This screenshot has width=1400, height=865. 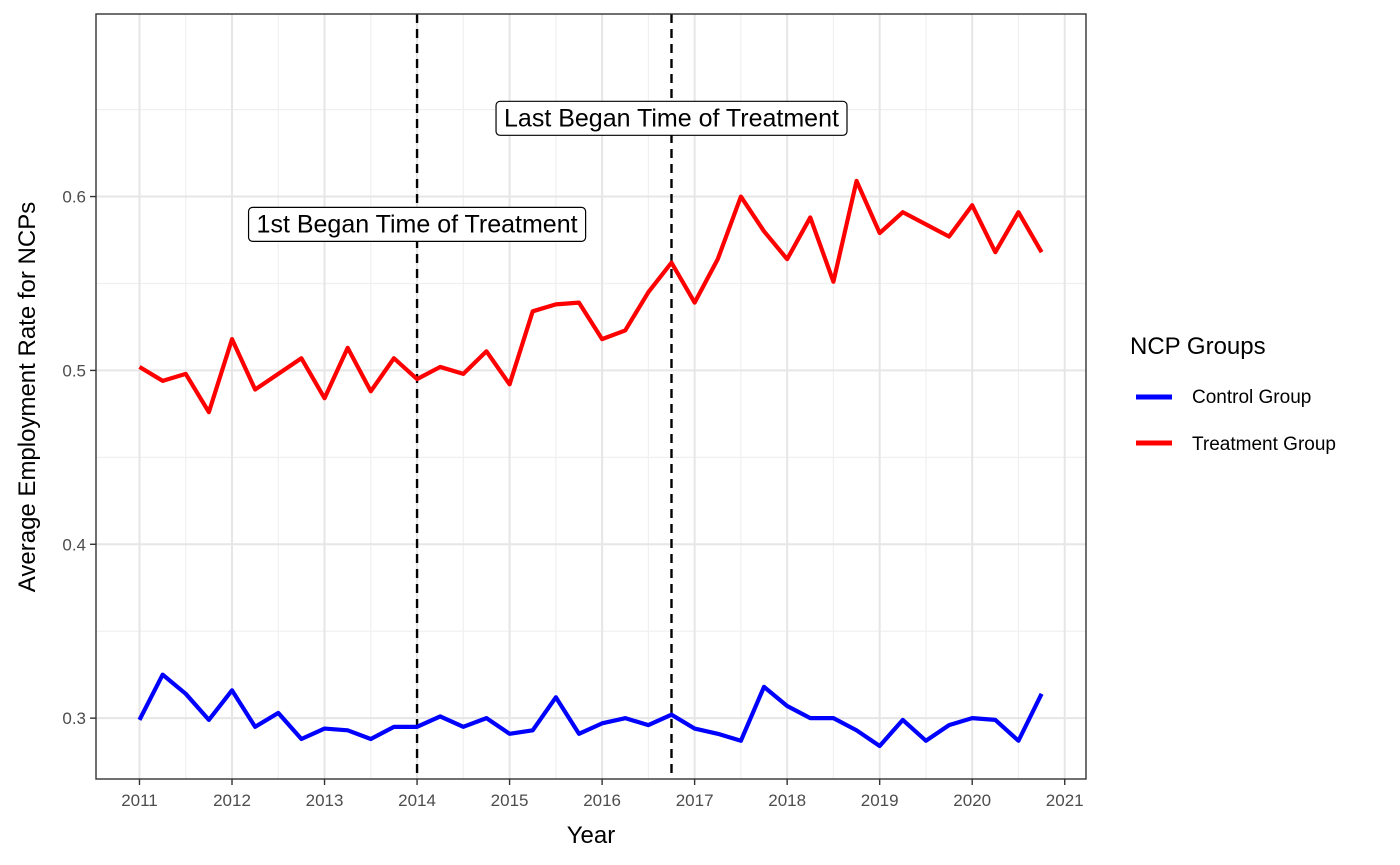 I want to click on x-tick-label: 2015, so click(x=510, y=800).